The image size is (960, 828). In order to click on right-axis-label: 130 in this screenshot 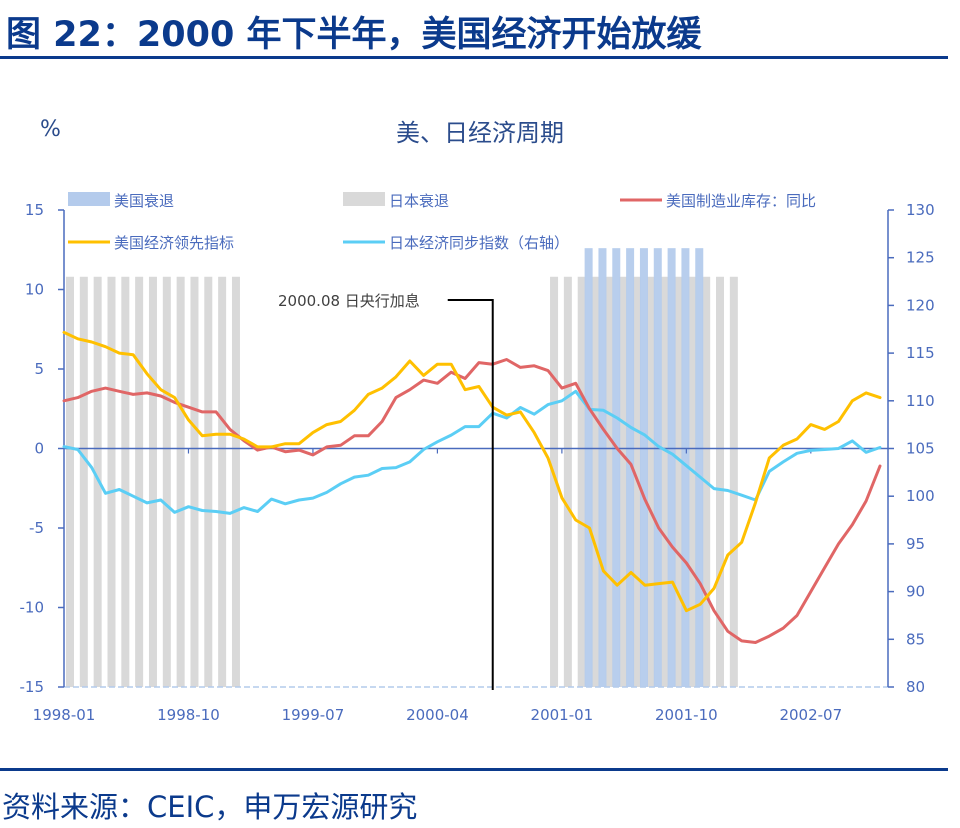, I will do `click(920, 210)`.